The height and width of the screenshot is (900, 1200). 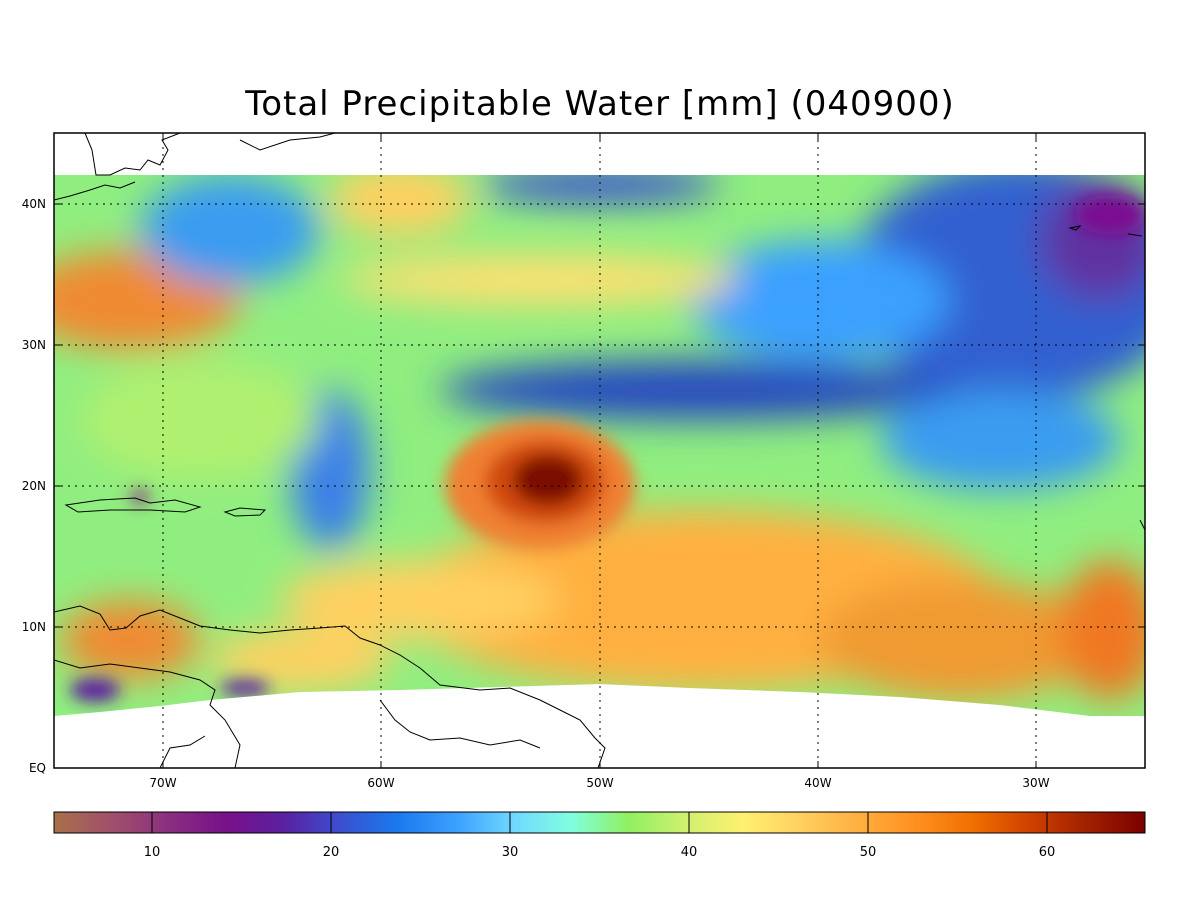 I want to click on colorbar-gradient, so click(x=599, y=822).